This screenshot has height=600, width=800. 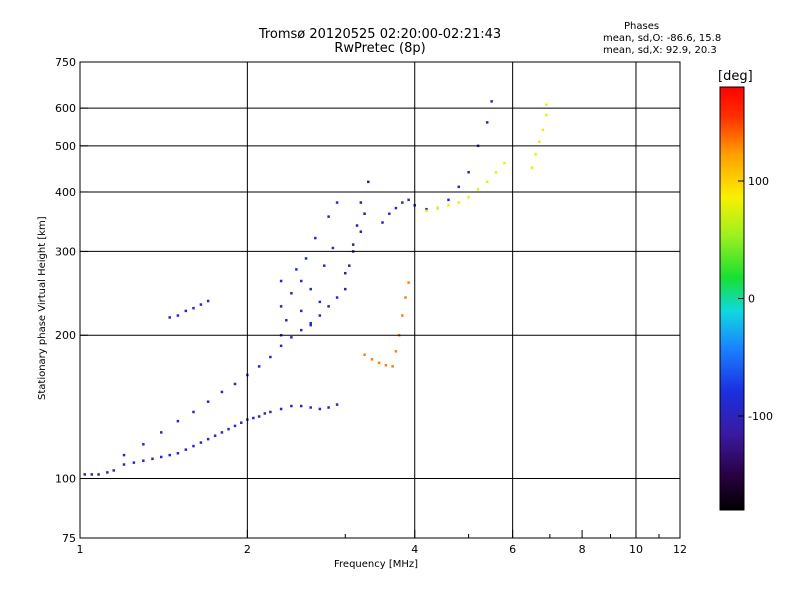 What do you see at coordinates (42, 308) in the screenshot?
I see `y-axis-label: Stationary phase Virtual Height [km]` at bounding box center [42, 308].